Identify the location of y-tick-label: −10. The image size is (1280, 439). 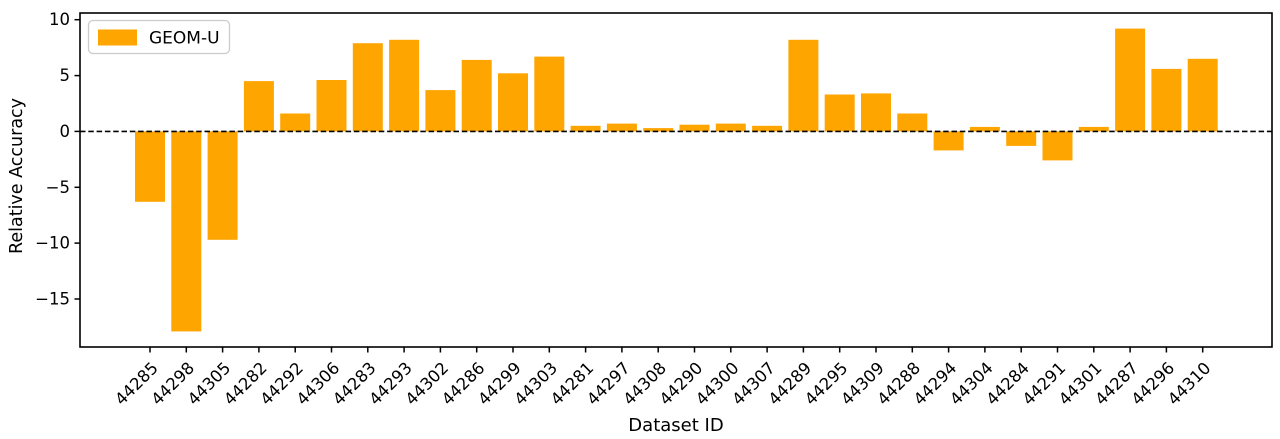
(52, 243).